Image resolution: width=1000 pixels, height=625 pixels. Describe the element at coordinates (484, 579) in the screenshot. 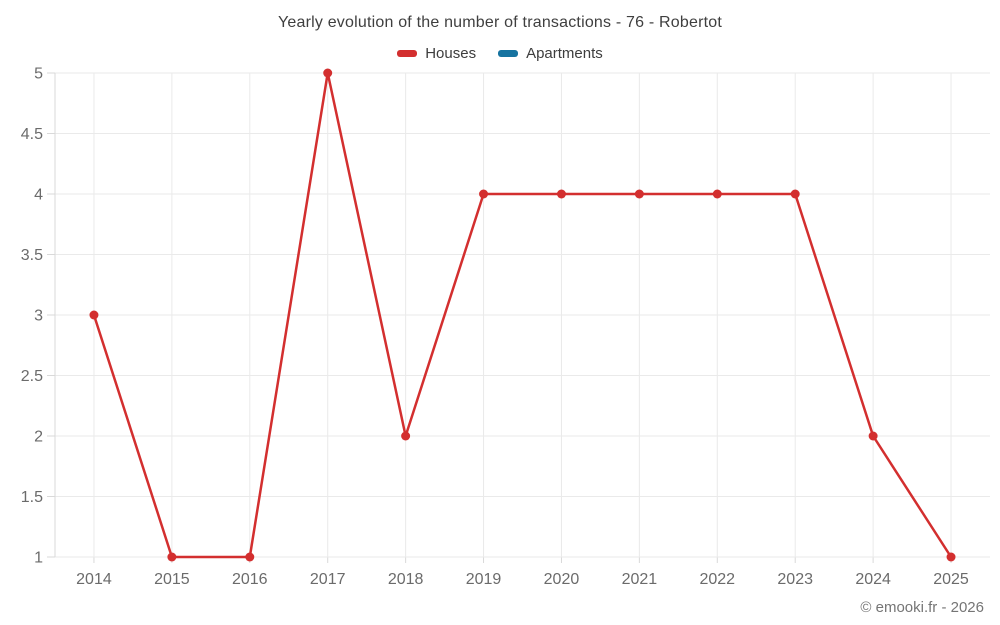

I see `x-axis-label: 2019` at that location.